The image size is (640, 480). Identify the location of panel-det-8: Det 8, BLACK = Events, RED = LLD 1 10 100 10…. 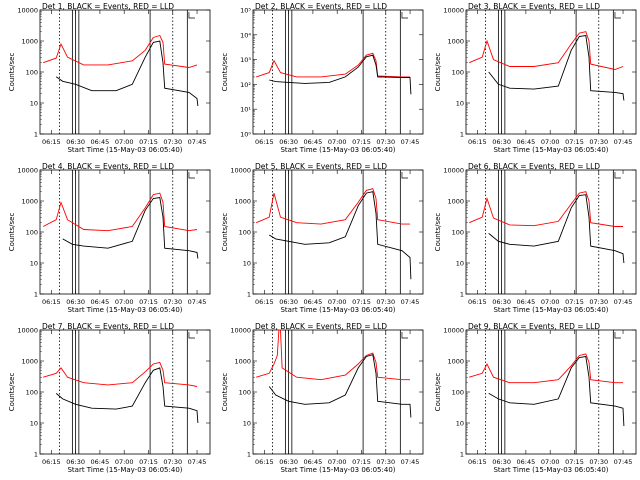
(322, 398).